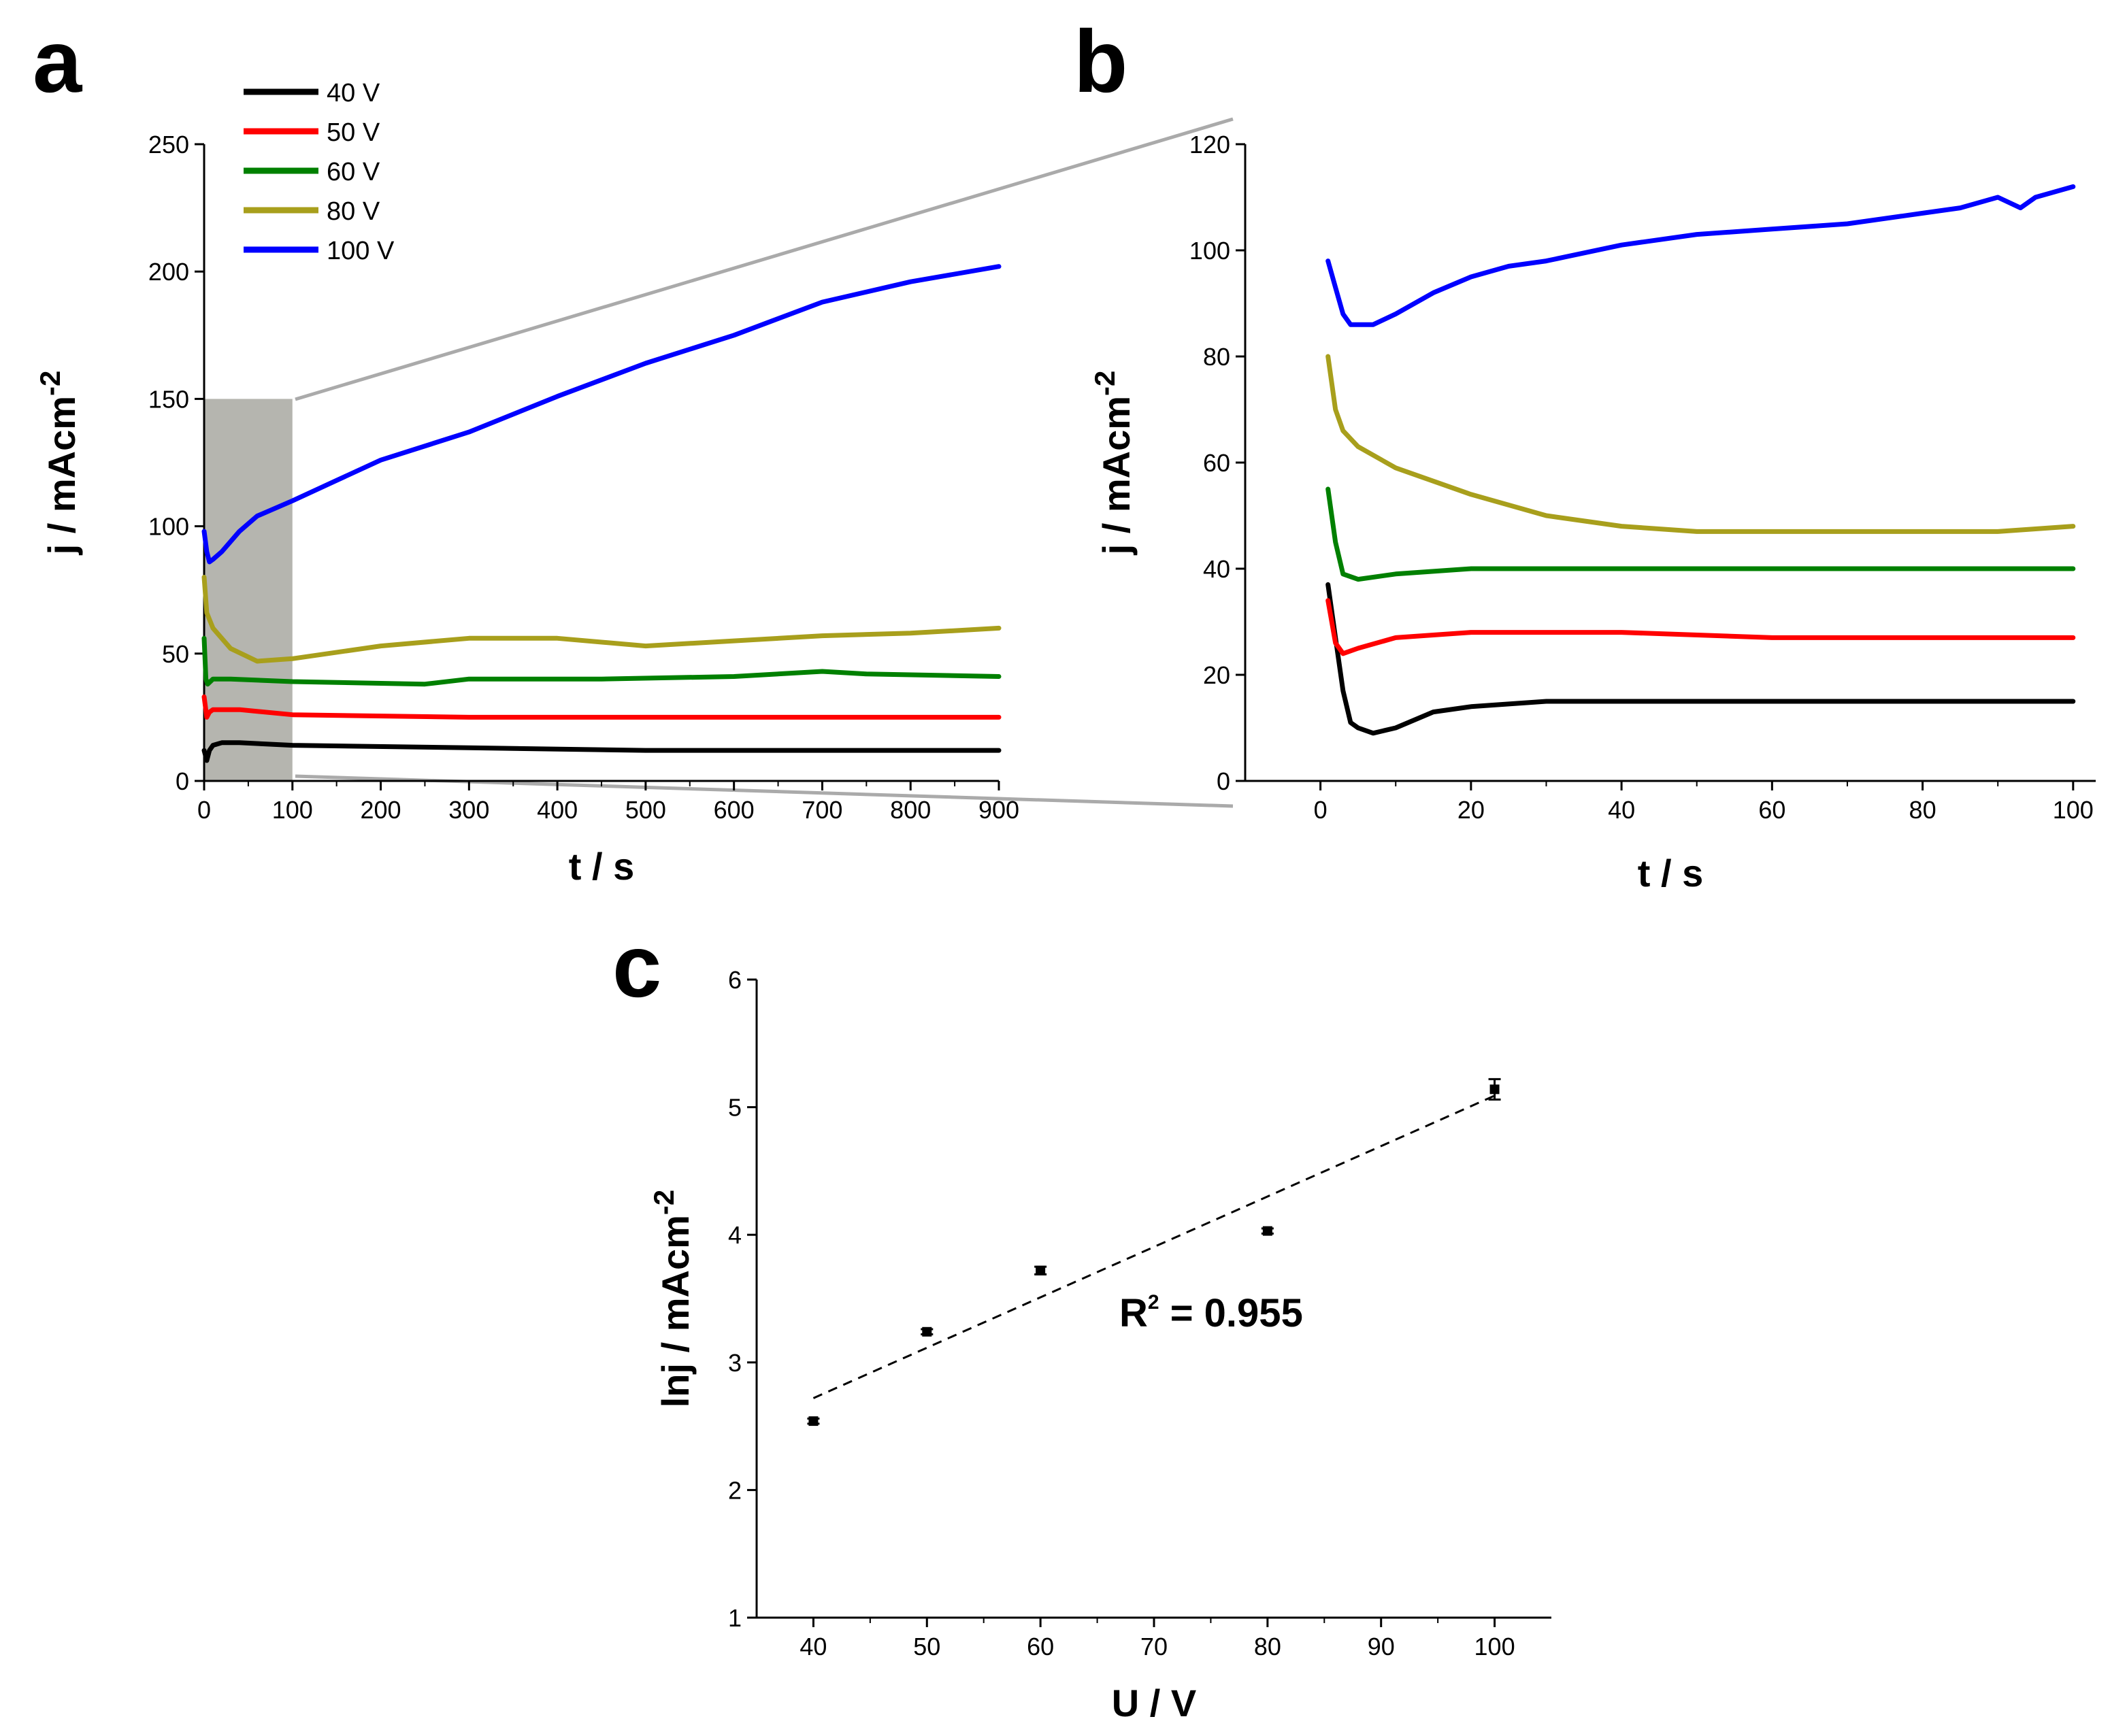 The image size is (2110, 1736). I want to click on b-ytick-label-6: 120, so click(1209, 144).